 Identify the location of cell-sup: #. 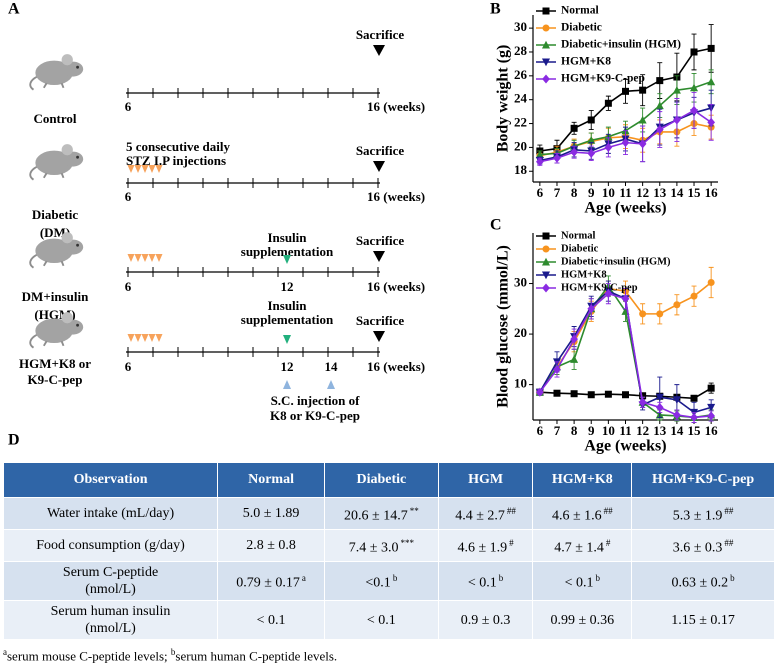
(608, 542).